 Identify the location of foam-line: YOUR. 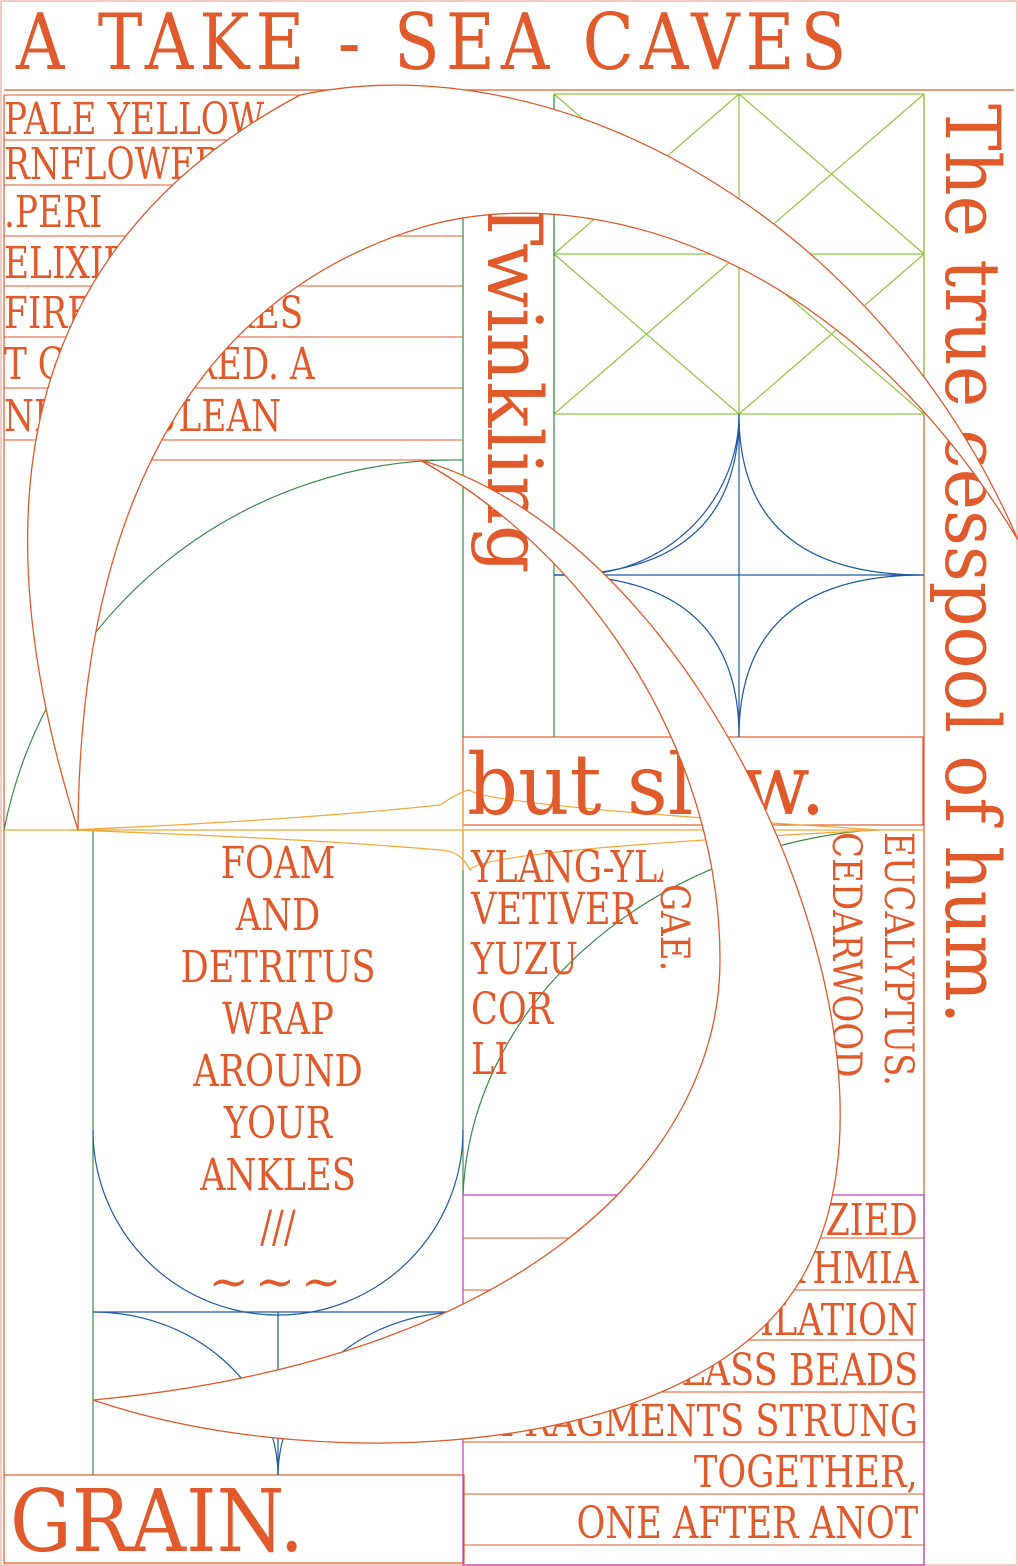
(278, 1123).